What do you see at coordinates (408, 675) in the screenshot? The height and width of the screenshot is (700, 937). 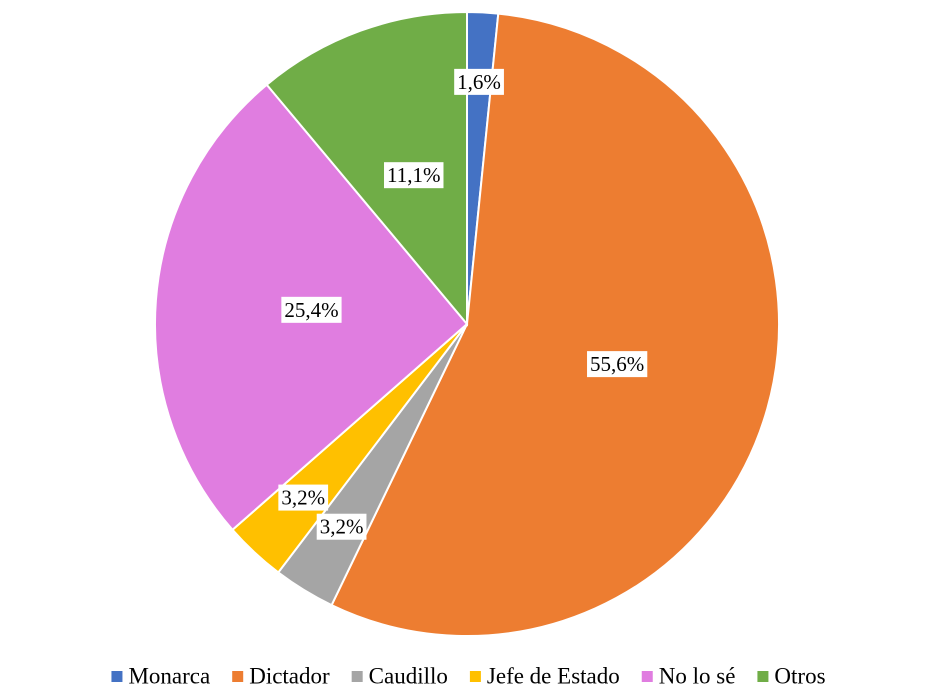 I see `legend-label: Caudillo` at bounding box center [408, 675].